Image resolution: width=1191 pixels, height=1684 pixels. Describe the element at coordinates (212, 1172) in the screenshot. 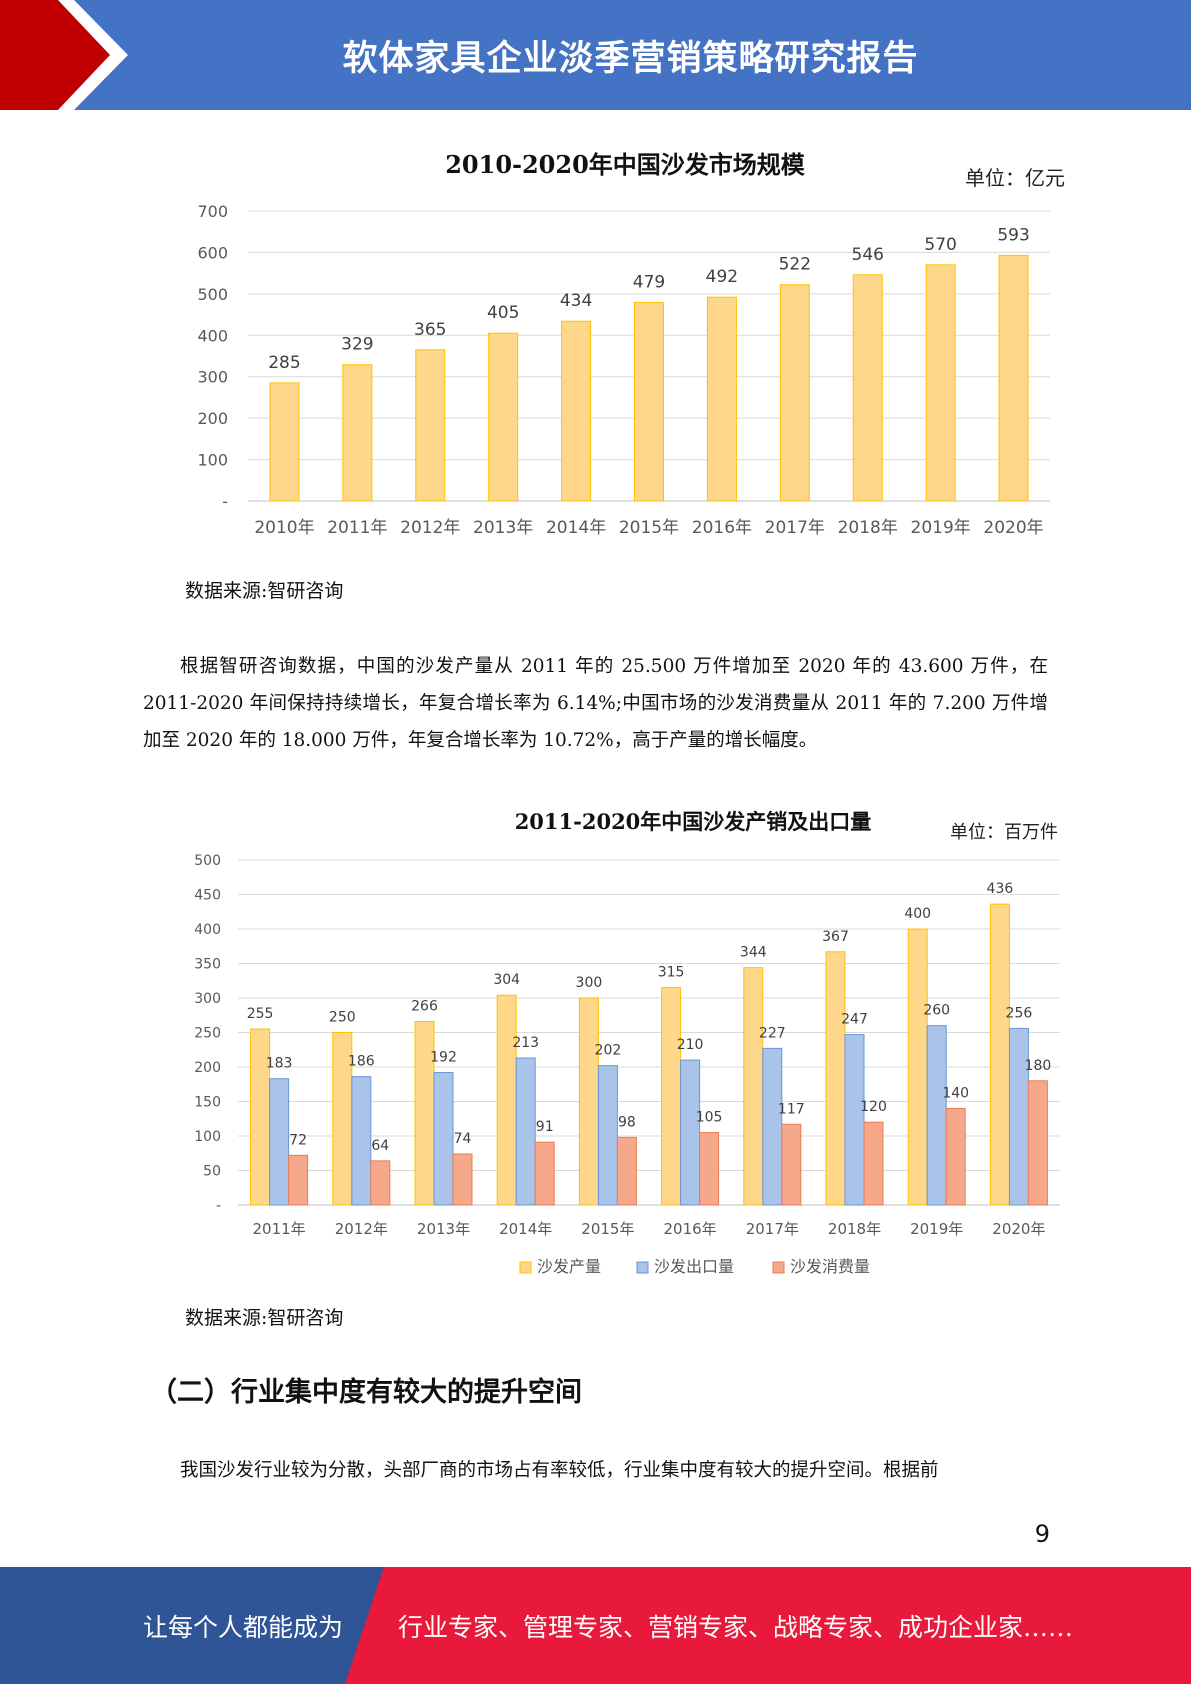

I see `y-tick-label: 50` at that location.